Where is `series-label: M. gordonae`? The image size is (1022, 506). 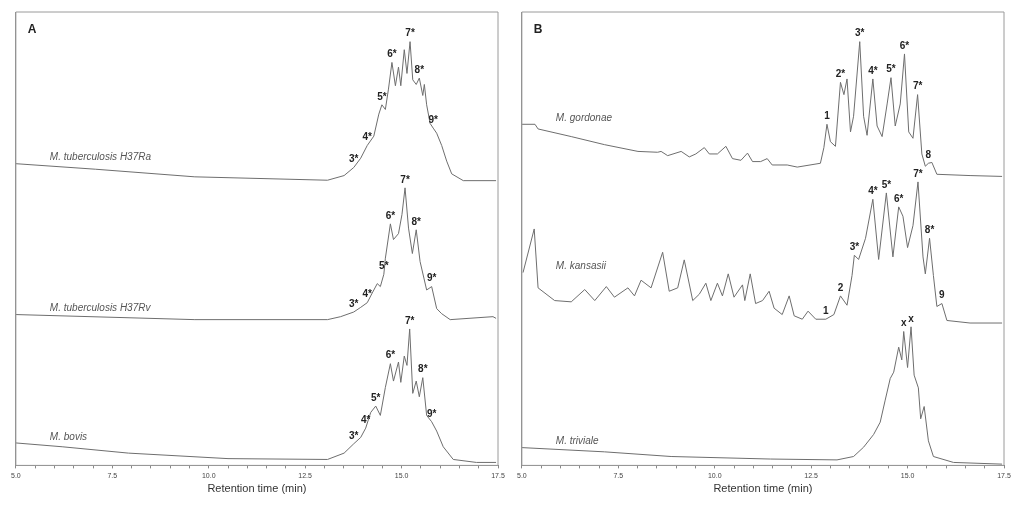 series-label: M. gordonae is located at coordinates (584, 118).